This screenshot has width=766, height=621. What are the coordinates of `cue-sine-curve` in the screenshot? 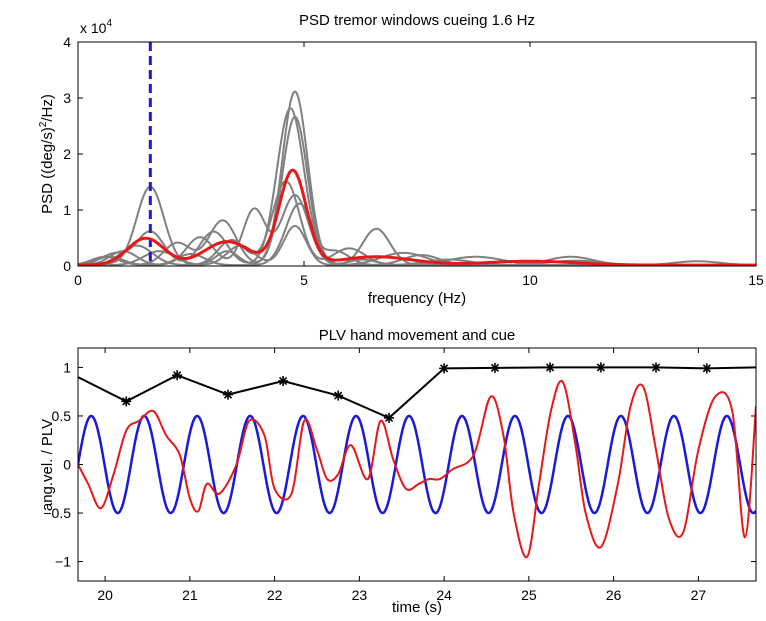 It's located at (417, 464).